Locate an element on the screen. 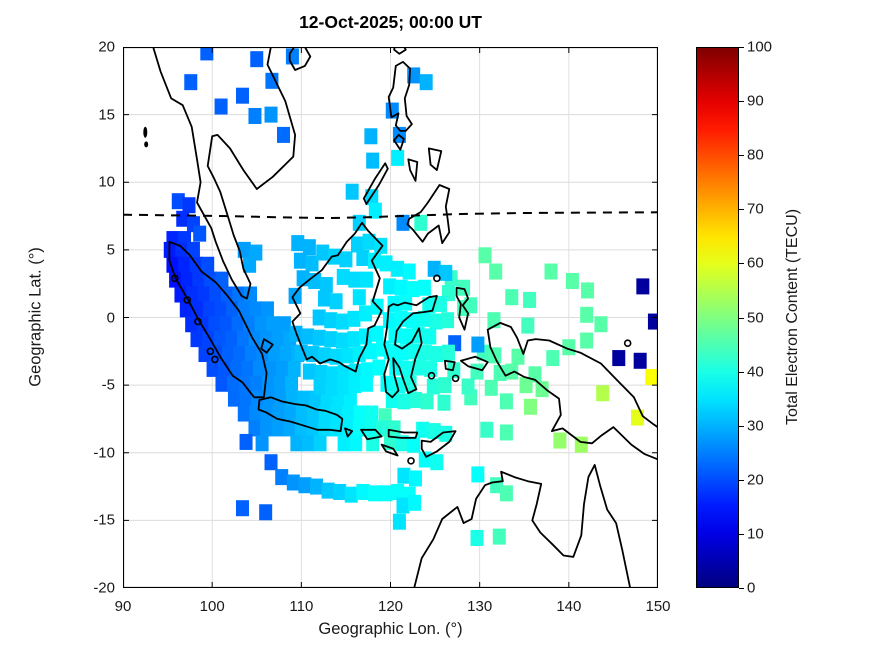 This screenshot has width=875, height=656. coastline-taiwan-s is located at coordinates (400, 51).